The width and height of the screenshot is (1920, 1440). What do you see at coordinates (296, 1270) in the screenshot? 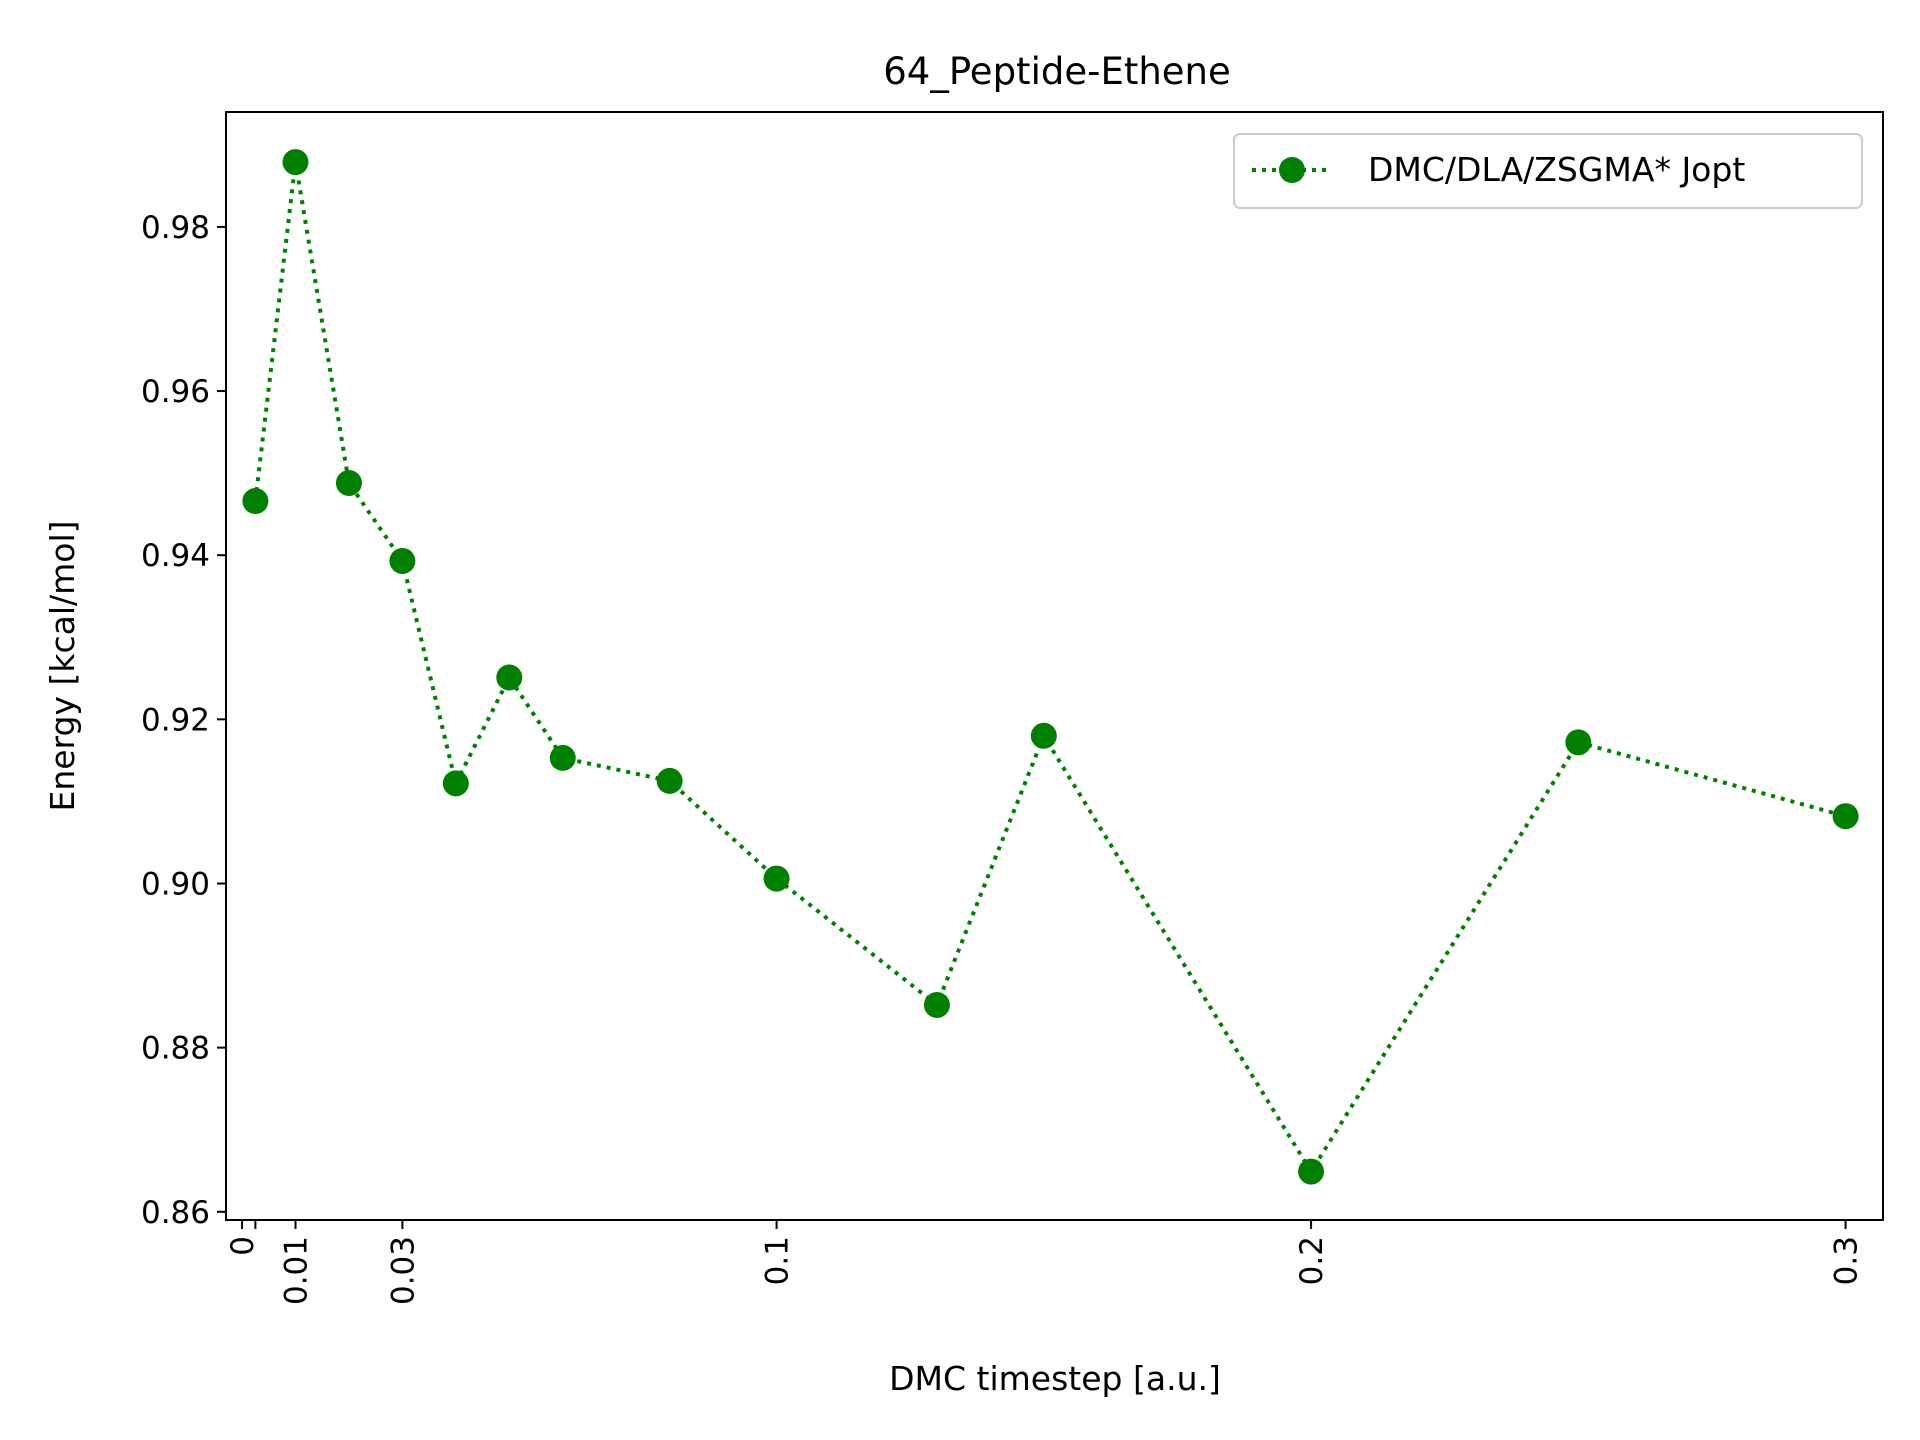
I see `x-tick-label: 0.01` at bounding box center [296, 1270].